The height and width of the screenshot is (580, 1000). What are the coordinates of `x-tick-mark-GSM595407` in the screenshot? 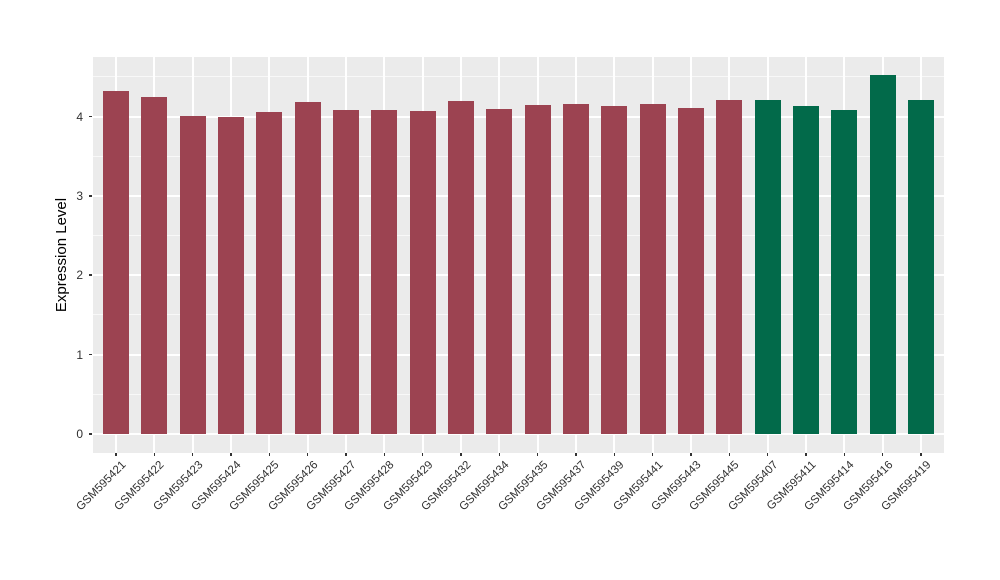 It's located at (767, 454).